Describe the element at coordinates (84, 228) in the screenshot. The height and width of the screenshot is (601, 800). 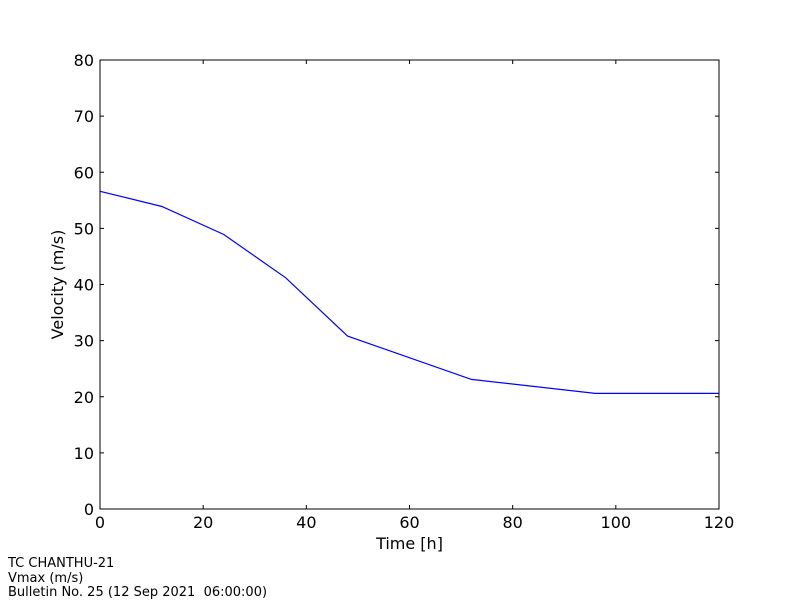
I see `y-tick-label: 50` at that location.